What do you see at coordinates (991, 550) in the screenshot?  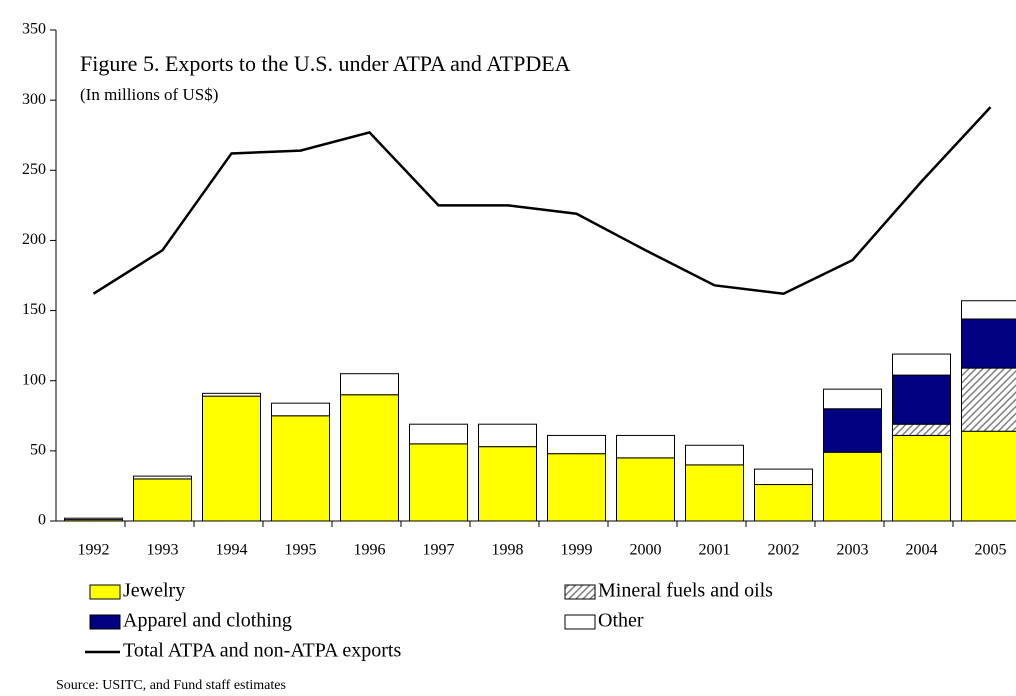 I see `x-tick-label: 2005` at bounding box center [991, 550].